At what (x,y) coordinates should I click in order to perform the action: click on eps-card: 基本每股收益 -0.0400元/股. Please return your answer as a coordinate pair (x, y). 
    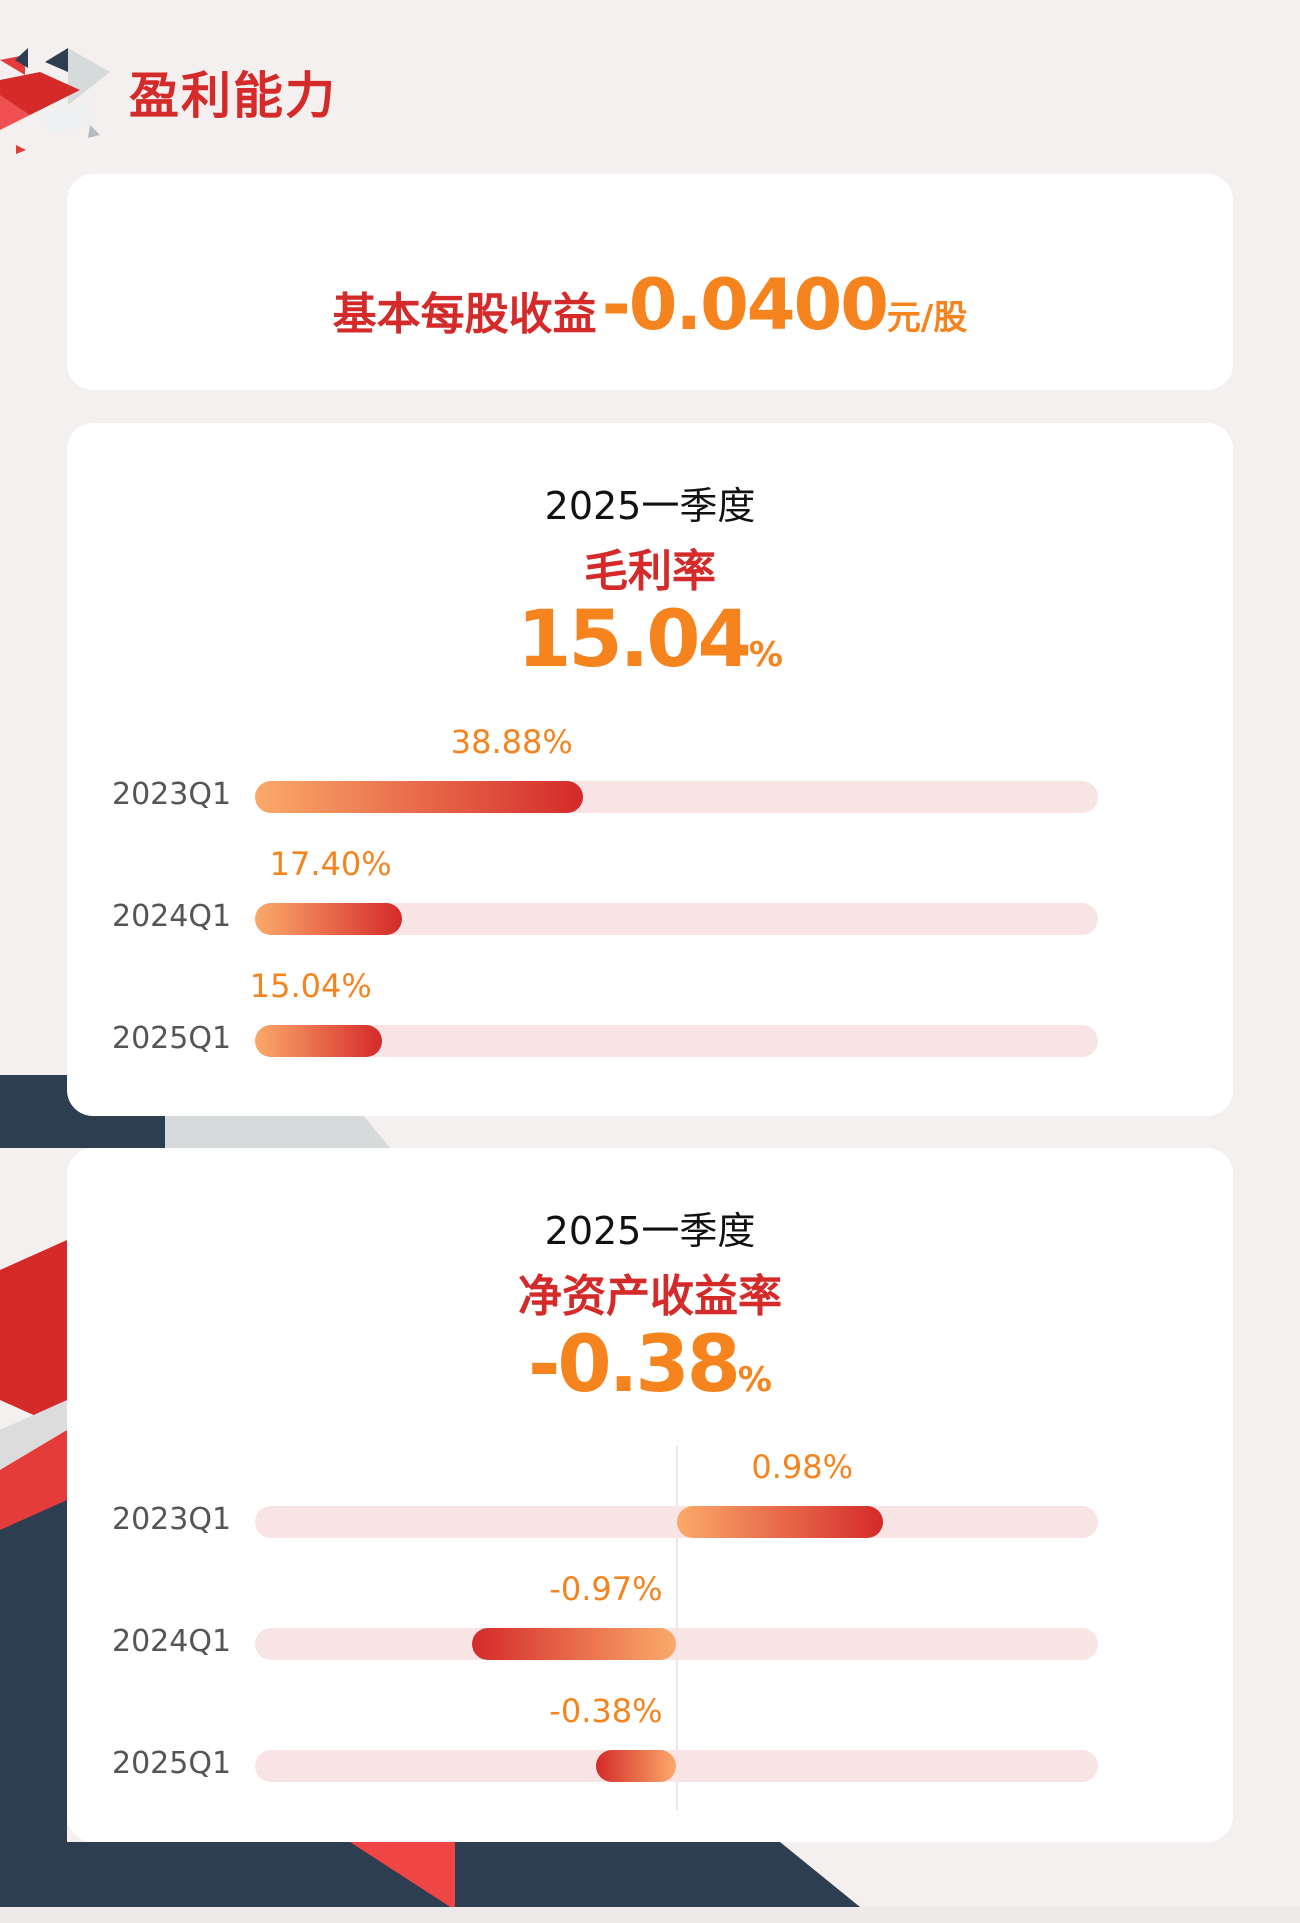
    Looking at the image, I should click on (650, 282).